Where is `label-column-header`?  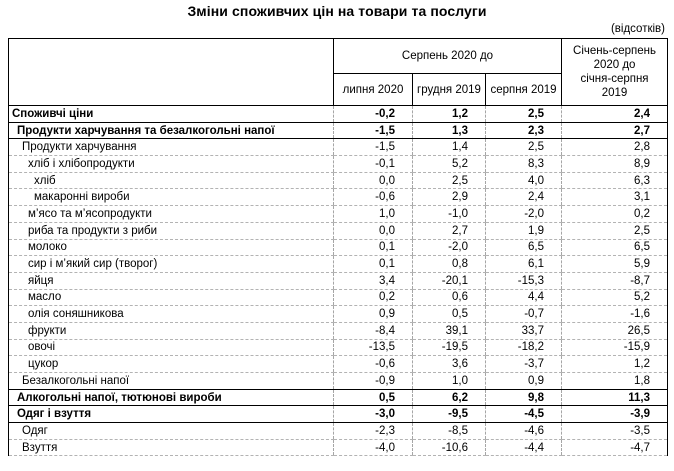 label-column-header is located at coordinates (171, 72).